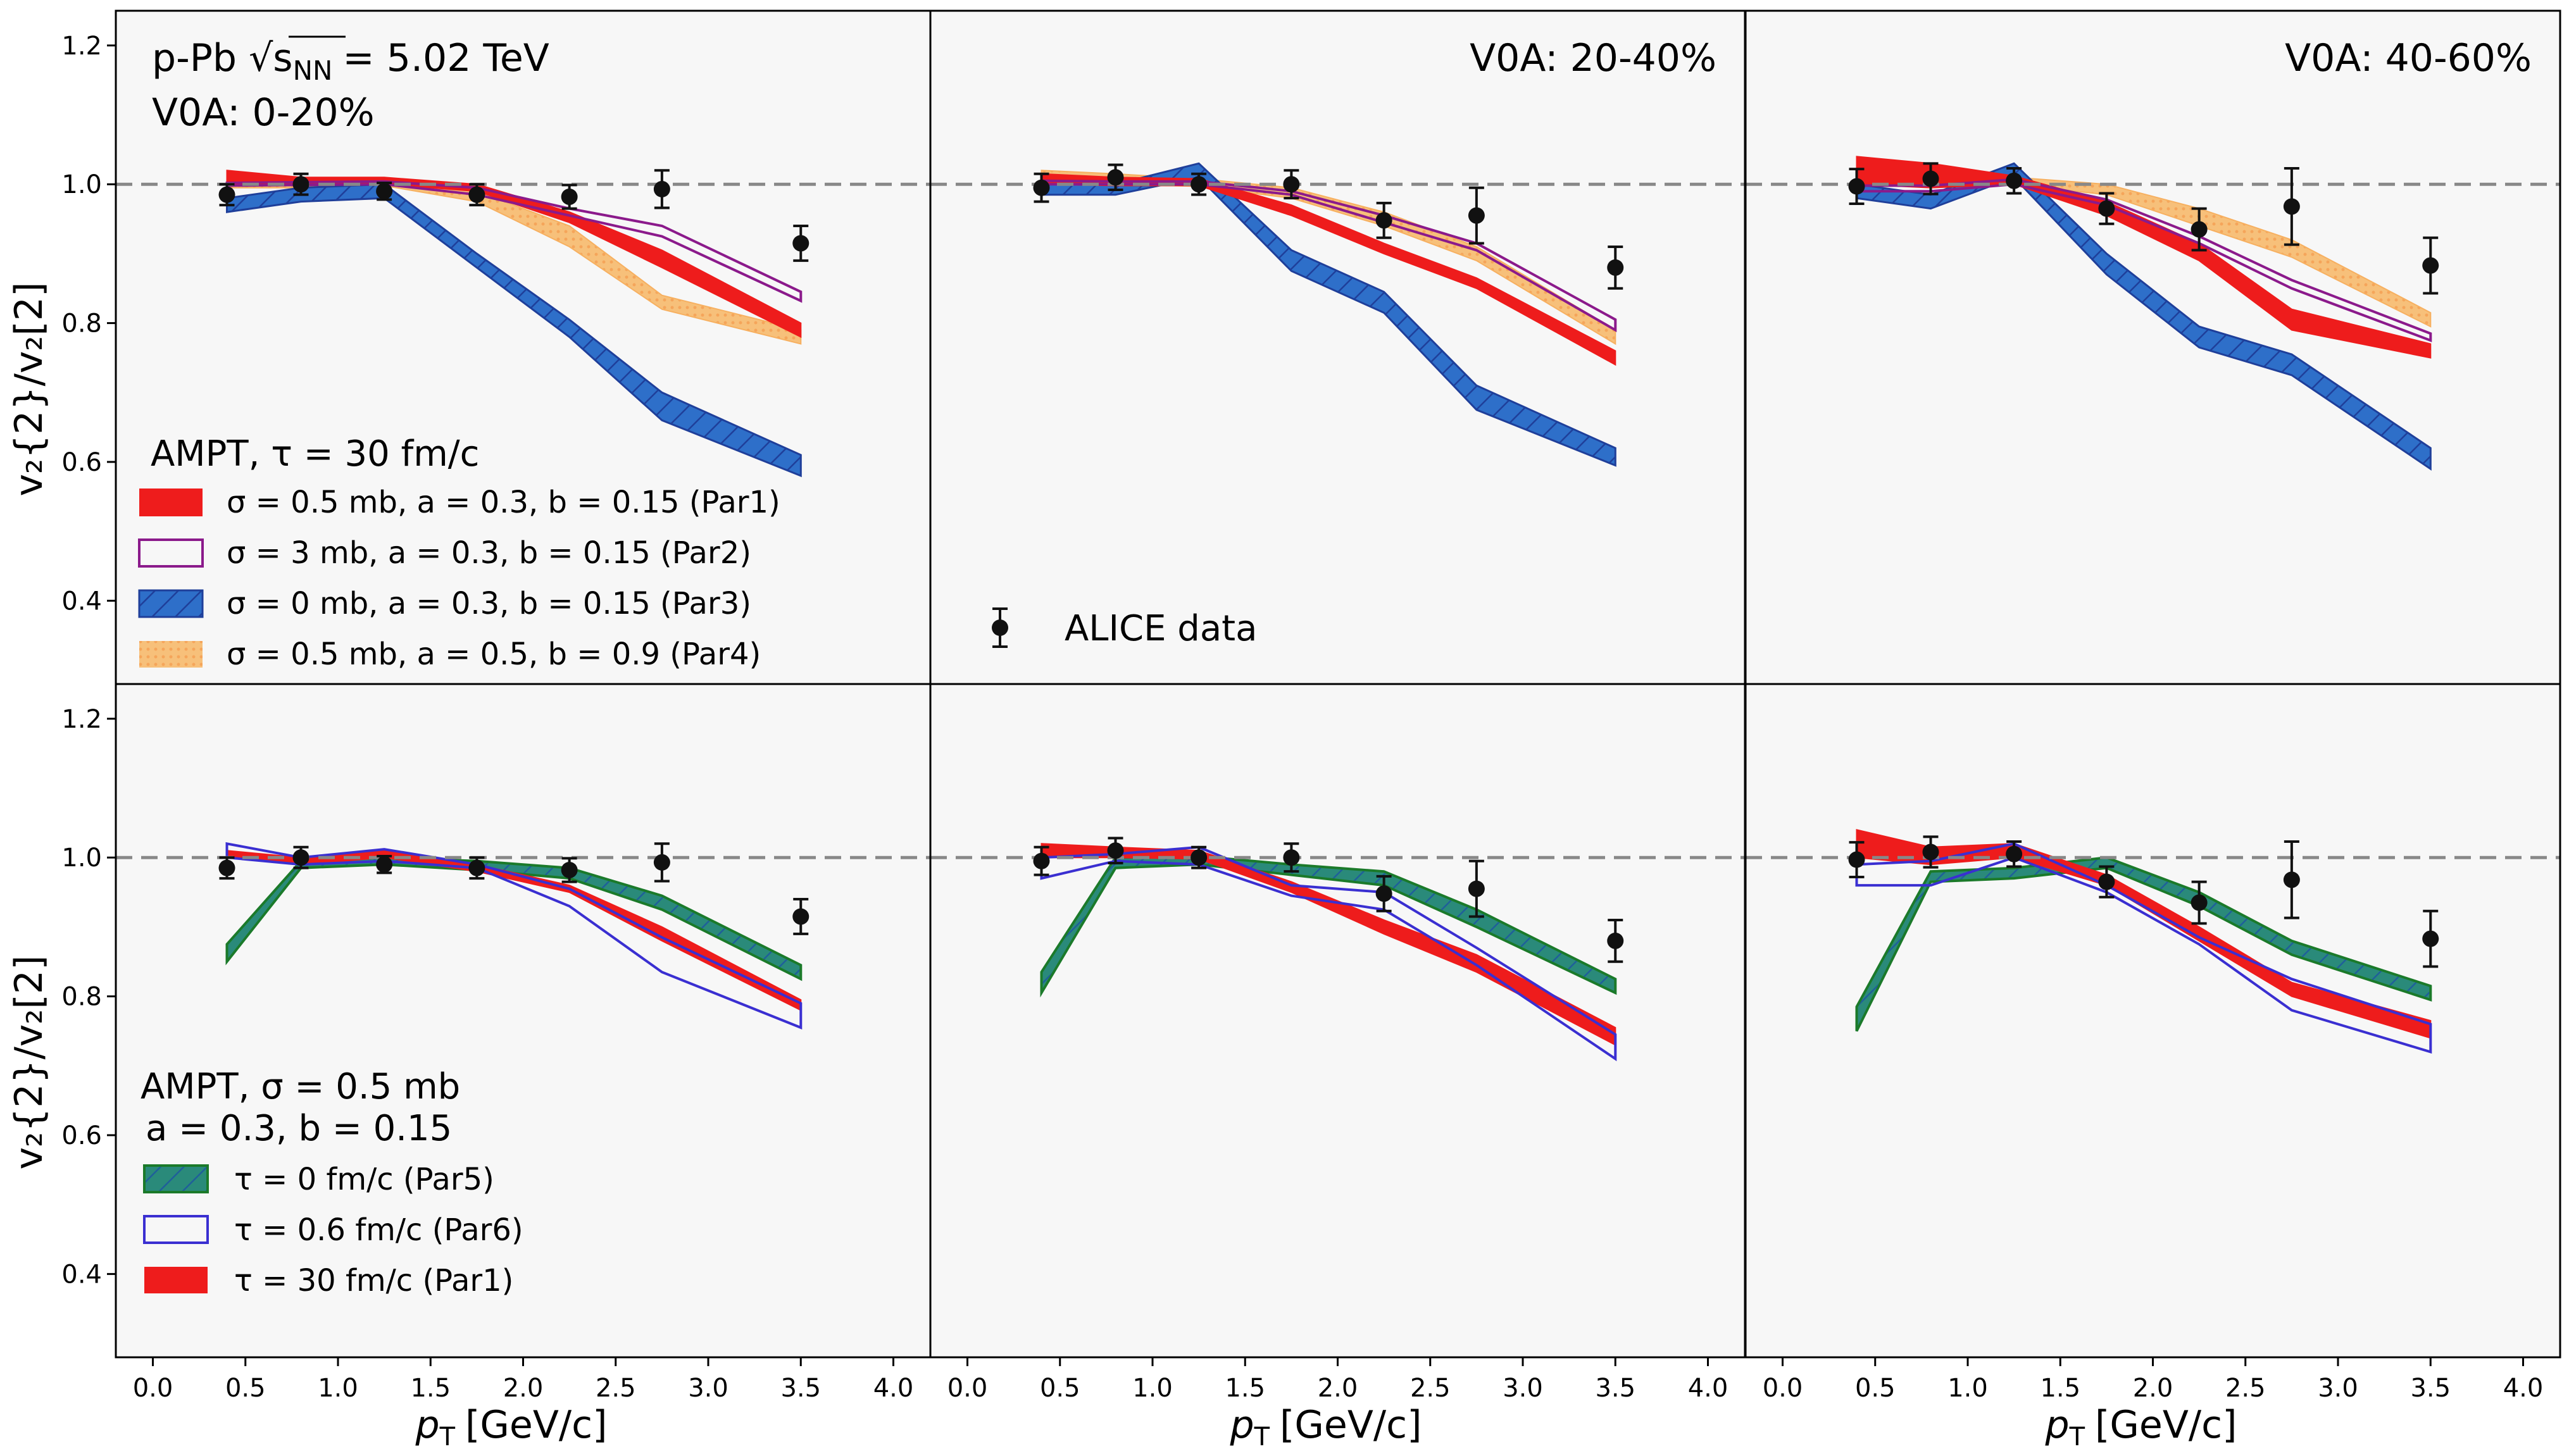  Describe the element at coordinates (2140, 1428) in the screenshot. I see `xlabel-2: pT [GeV/c]` at that location.